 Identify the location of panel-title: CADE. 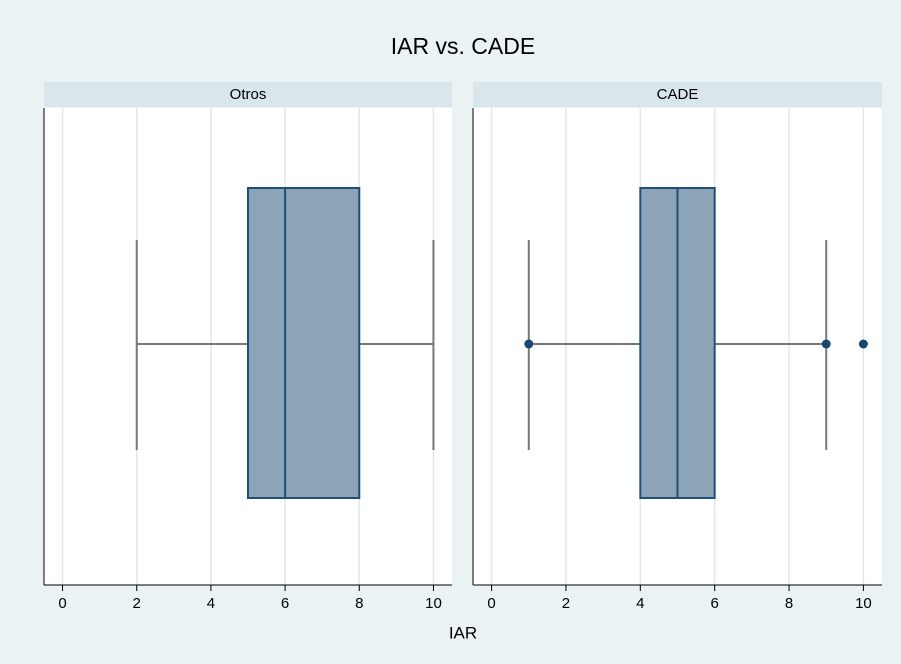
(678, 94).